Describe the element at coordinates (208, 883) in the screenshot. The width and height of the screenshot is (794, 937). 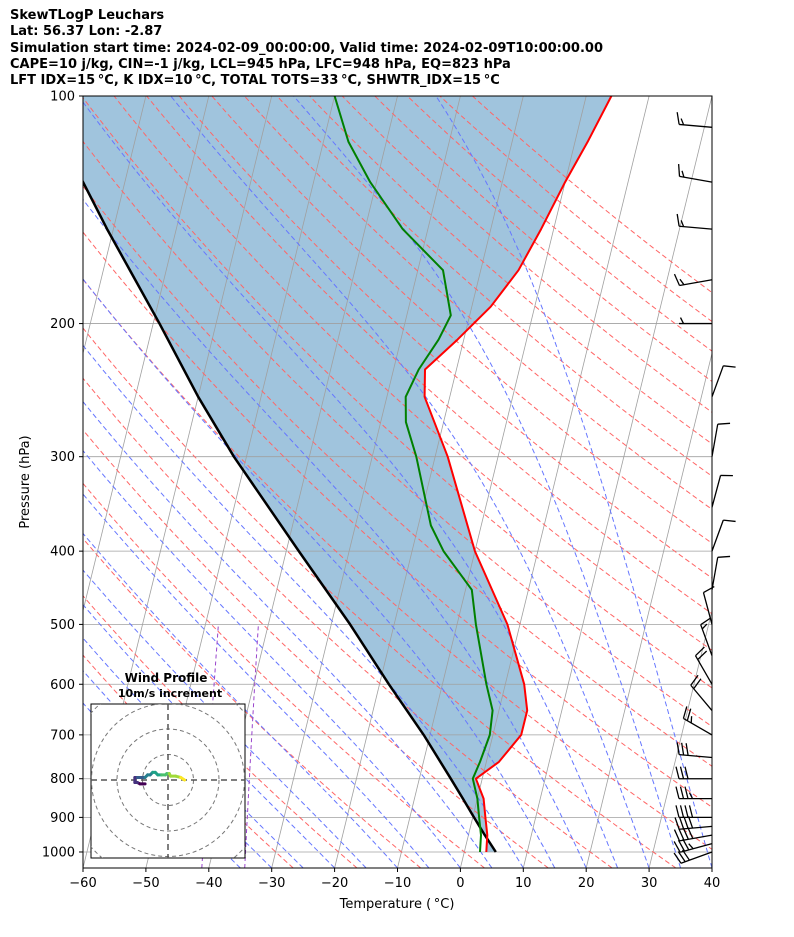
I see `x-tick-label: −40` at that location.